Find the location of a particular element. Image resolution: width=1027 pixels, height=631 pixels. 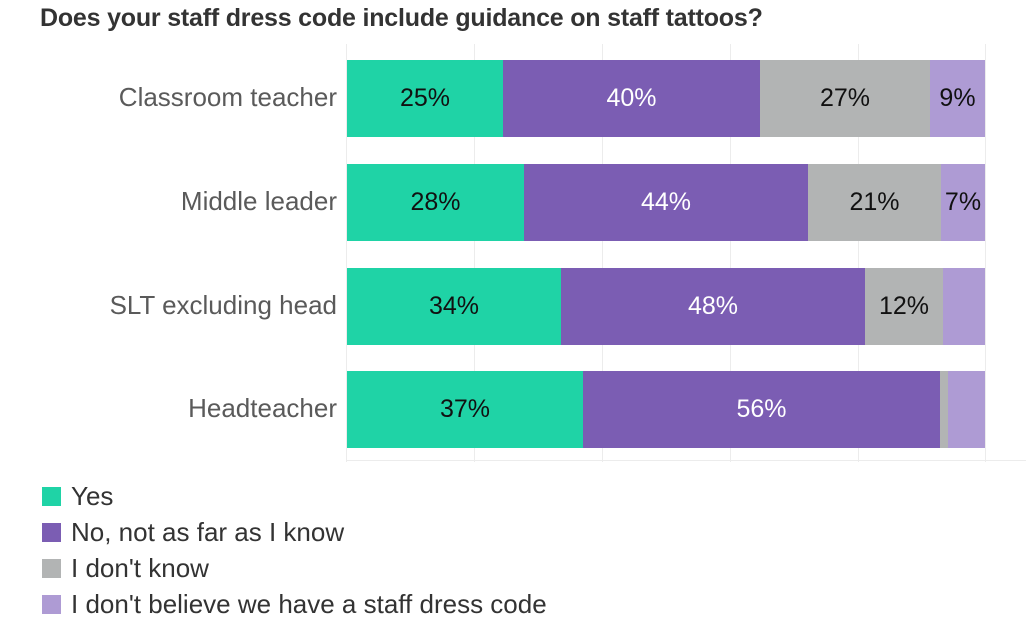

bar-row-headteacher: 37% 56% is located at coordinates (666, 409).